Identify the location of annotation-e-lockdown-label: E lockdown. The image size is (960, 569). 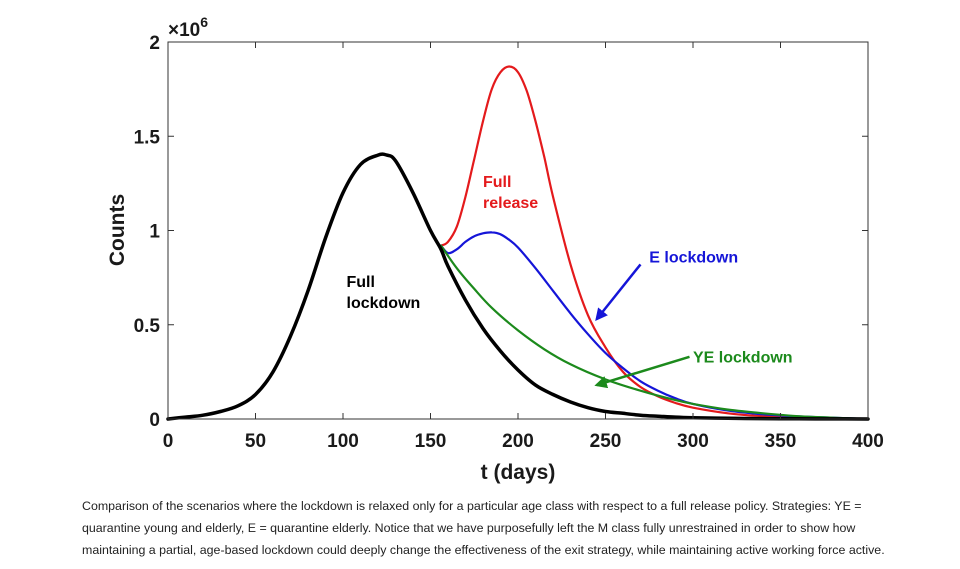
(693, 258).